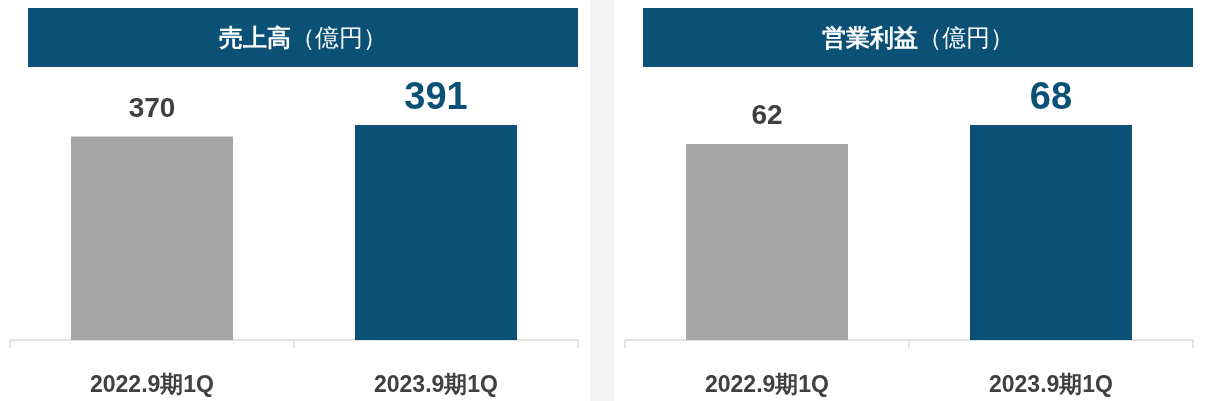 This screenshot has width=1209, height=401. What do you see at coordinates (918, 37) in the screenshot?
I see `chart-title: 営業利益（億円）` at bounding box center [918, 37].